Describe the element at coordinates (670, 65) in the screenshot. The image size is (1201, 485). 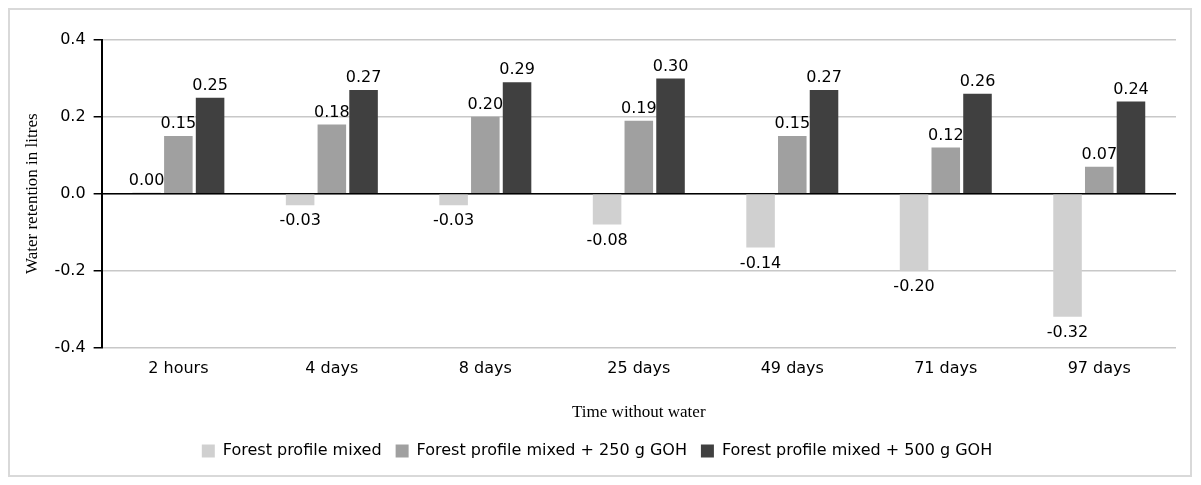
I see `data-label: 0.30` at that location.